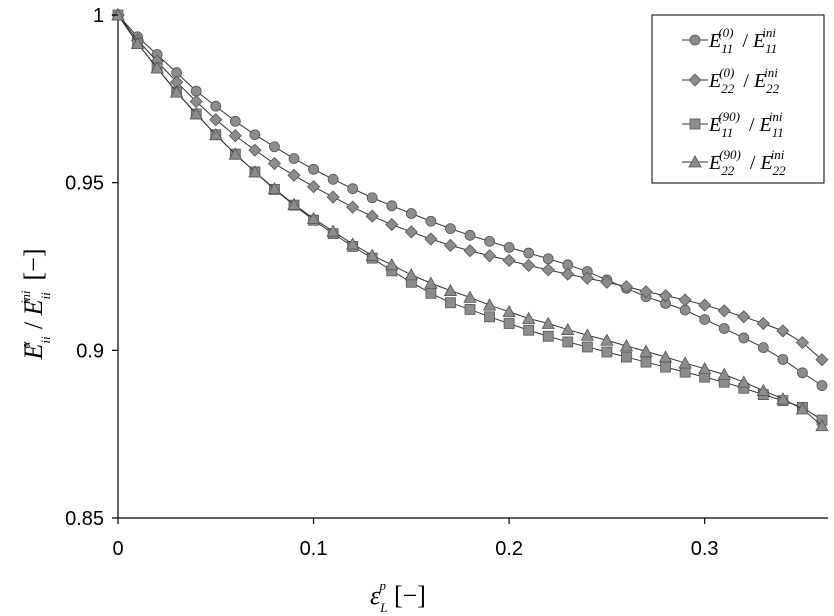 This screenshot has height=616, width=834. Describe the element at coordinates (747, 162) in the screenshot. I see `legend-label-4: E22(90) / E22ini` at that location.